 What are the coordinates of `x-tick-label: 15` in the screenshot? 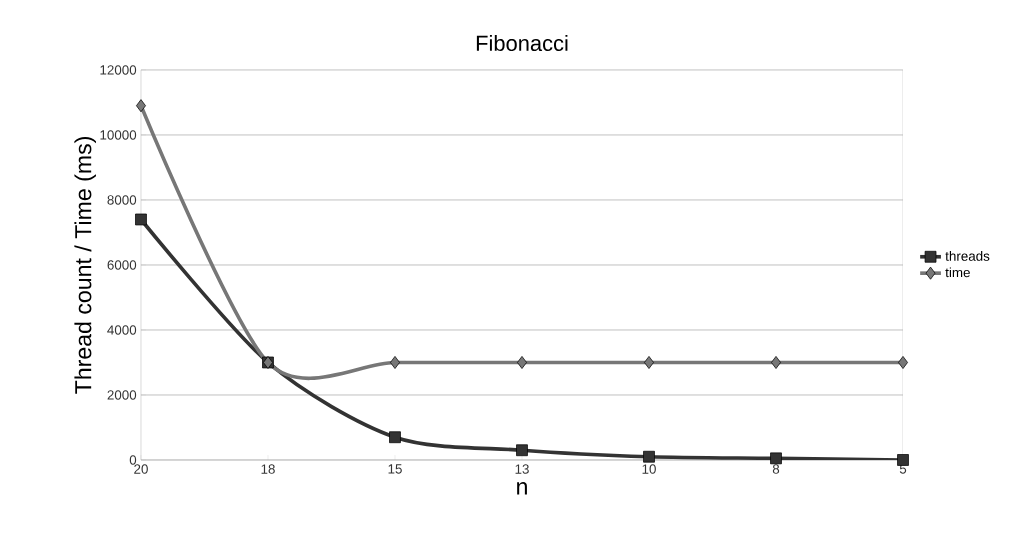 It's located at (395, 469).